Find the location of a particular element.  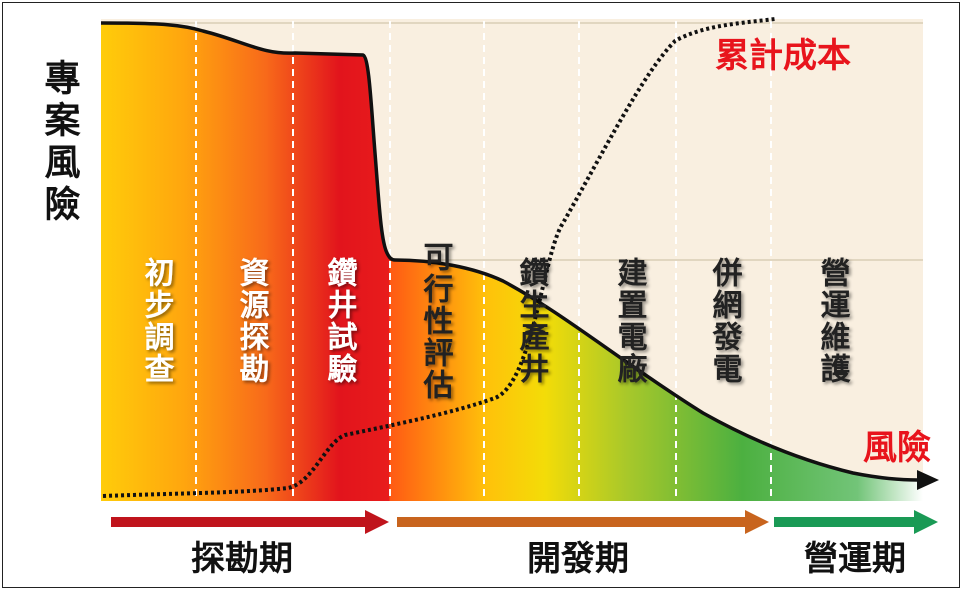

stage-label-7: 營運維護 is located at coordinates (833, 321).